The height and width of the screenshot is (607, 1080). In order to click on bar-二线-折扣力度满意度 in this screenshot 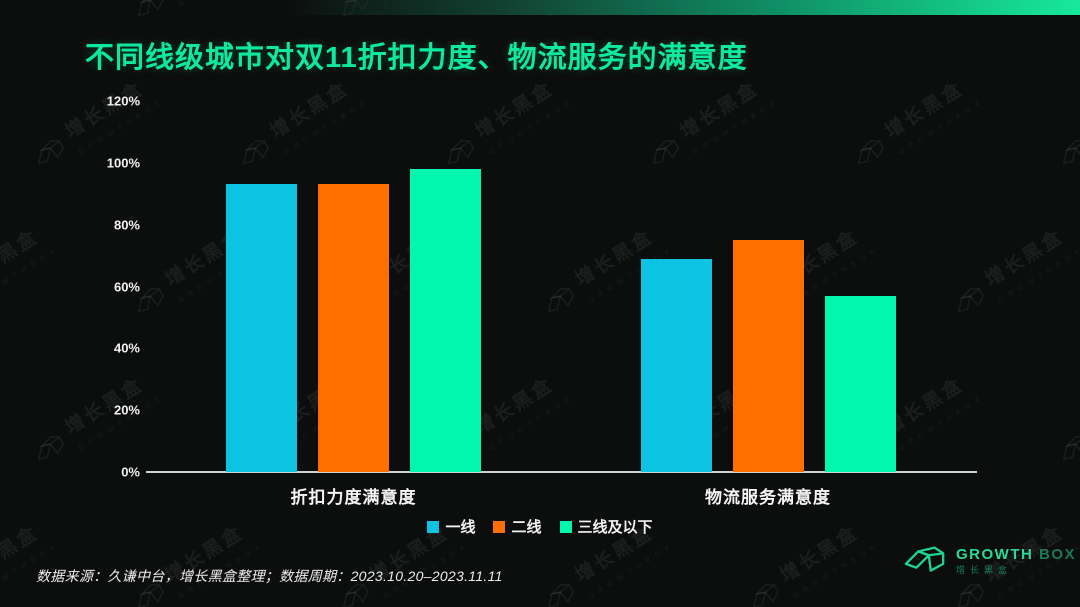, I will do `click(353, 328)`.